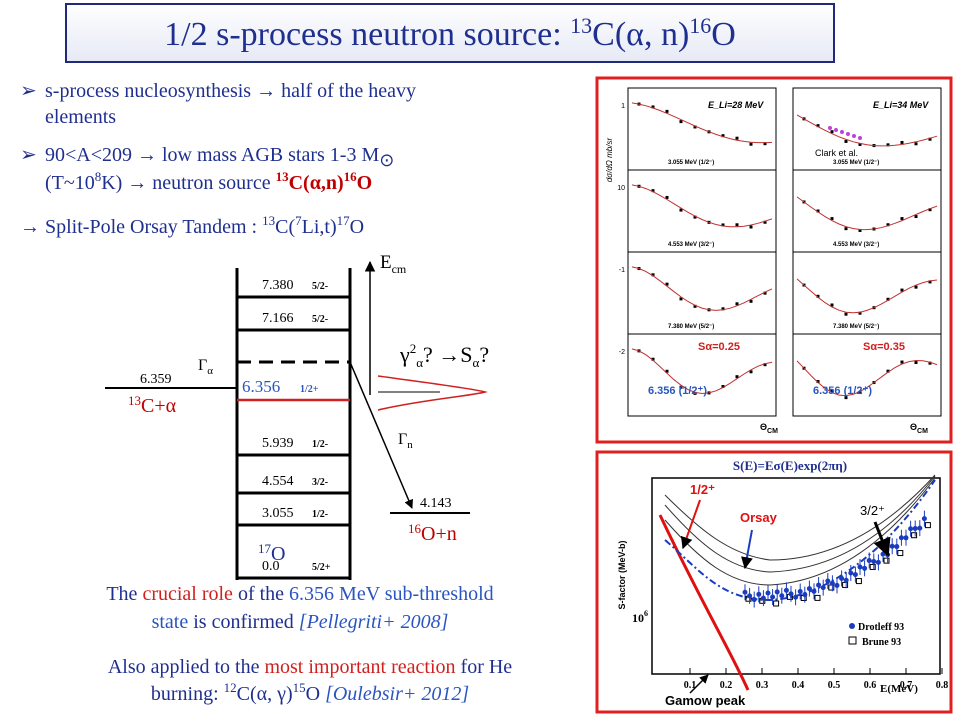  Describe the element at coordinates (310, 692) in the screenshot. I see `paragraph-line: burning: 12C(α, γ)15O [Oulebsir+ 2012]` at that location.